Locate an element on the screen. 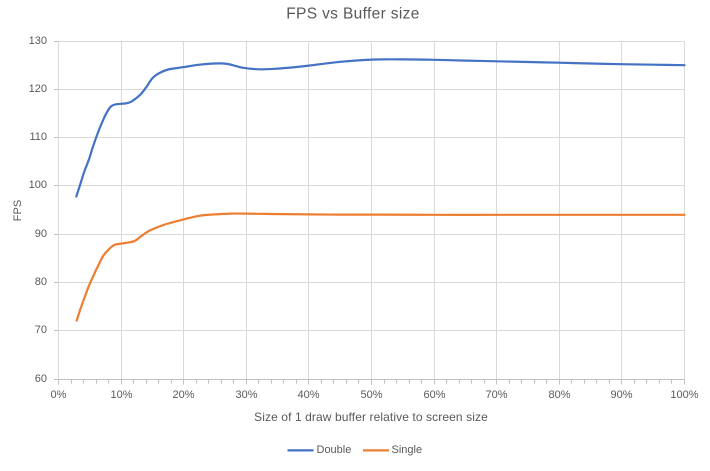  svg-text: FPS is located at coordinates (18, 210).